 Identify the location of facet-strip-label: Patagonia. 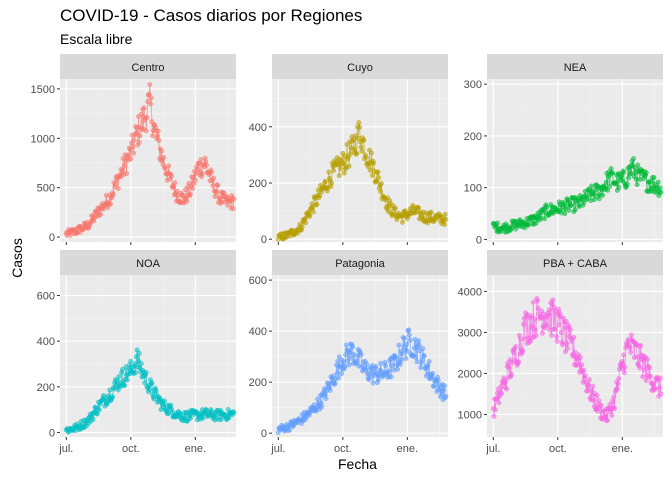
(360, 264).